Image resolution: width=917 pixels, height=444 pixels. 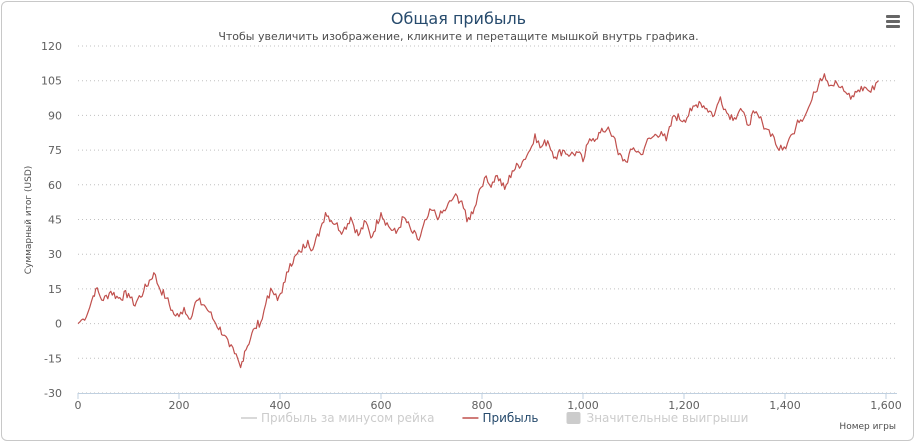 What do you see at coordinates (510, 418) in the screenshot?
I see `legend-label: Прибыль` at bounding box center [510, 418].